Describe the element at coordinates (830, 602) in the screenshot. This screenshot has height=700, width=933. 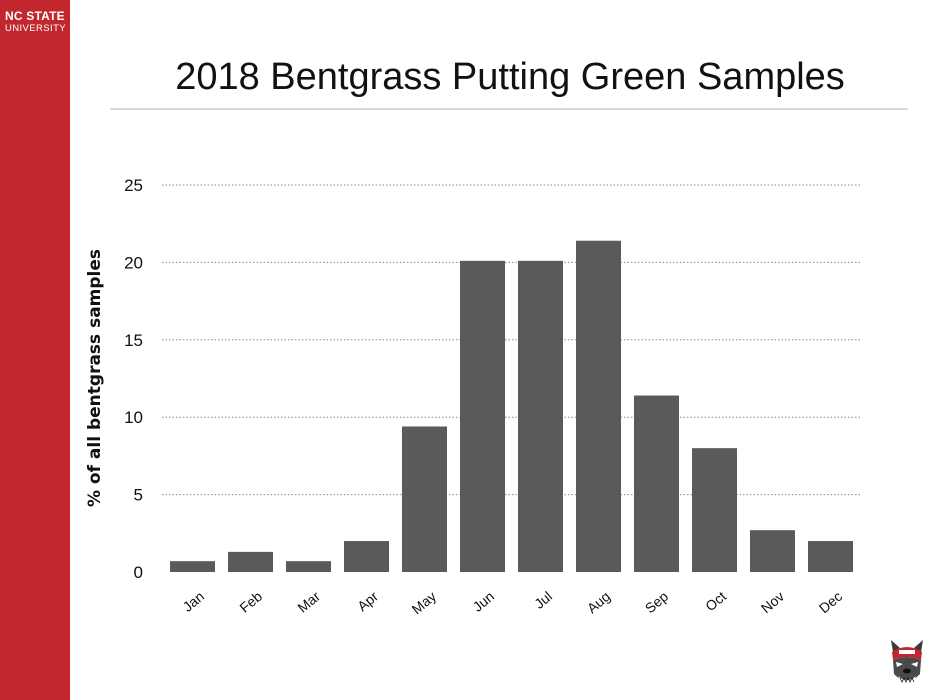
I see `x-tick-label: Dec` at that location.